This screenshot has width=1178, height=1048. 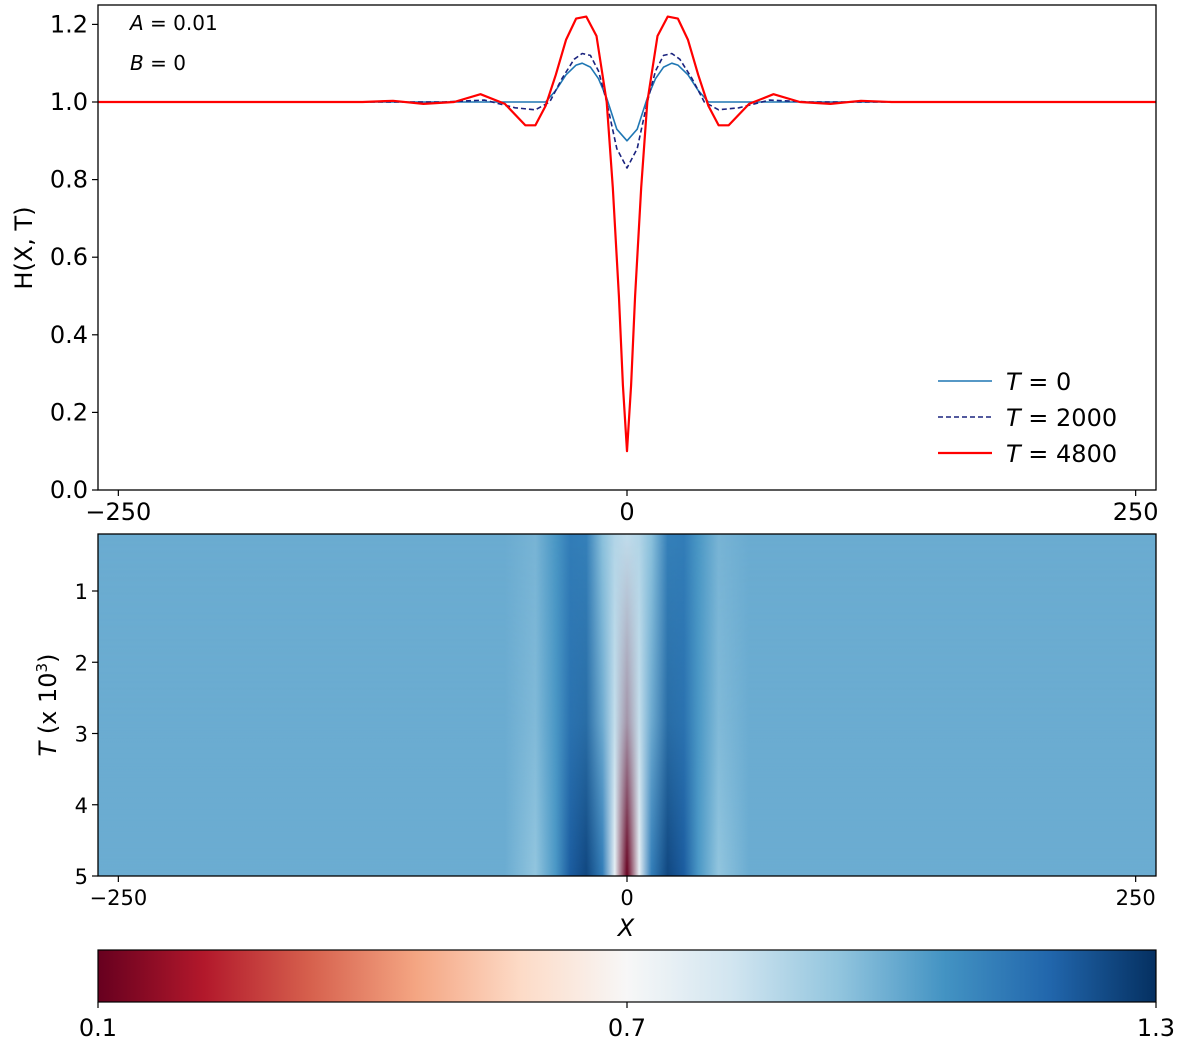 I want to click on colorbar-tick-label: 0.1, so click(x=98, y=1028).